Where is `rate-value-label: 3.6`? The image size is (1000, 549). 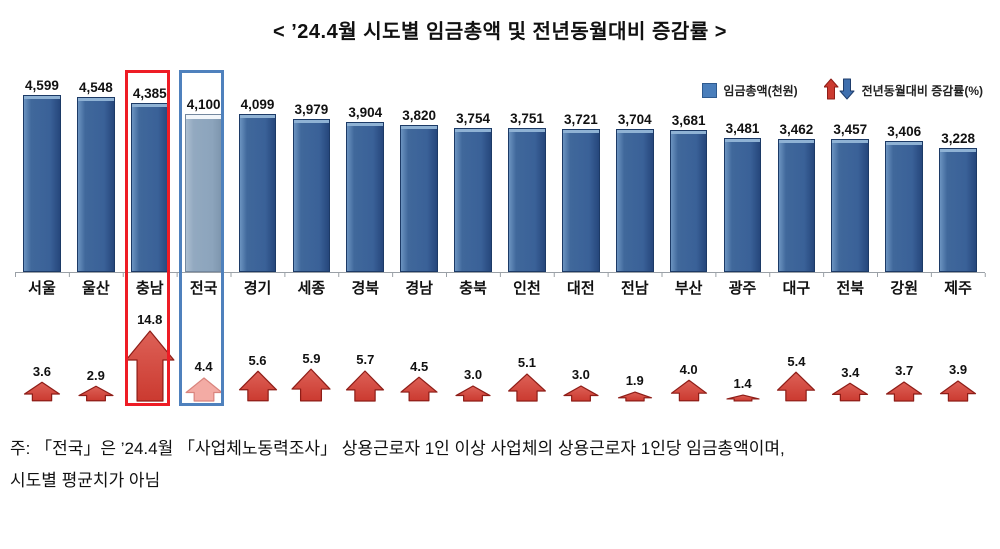
rate-value-label: 3.6 is located at coordinates (41, 371).